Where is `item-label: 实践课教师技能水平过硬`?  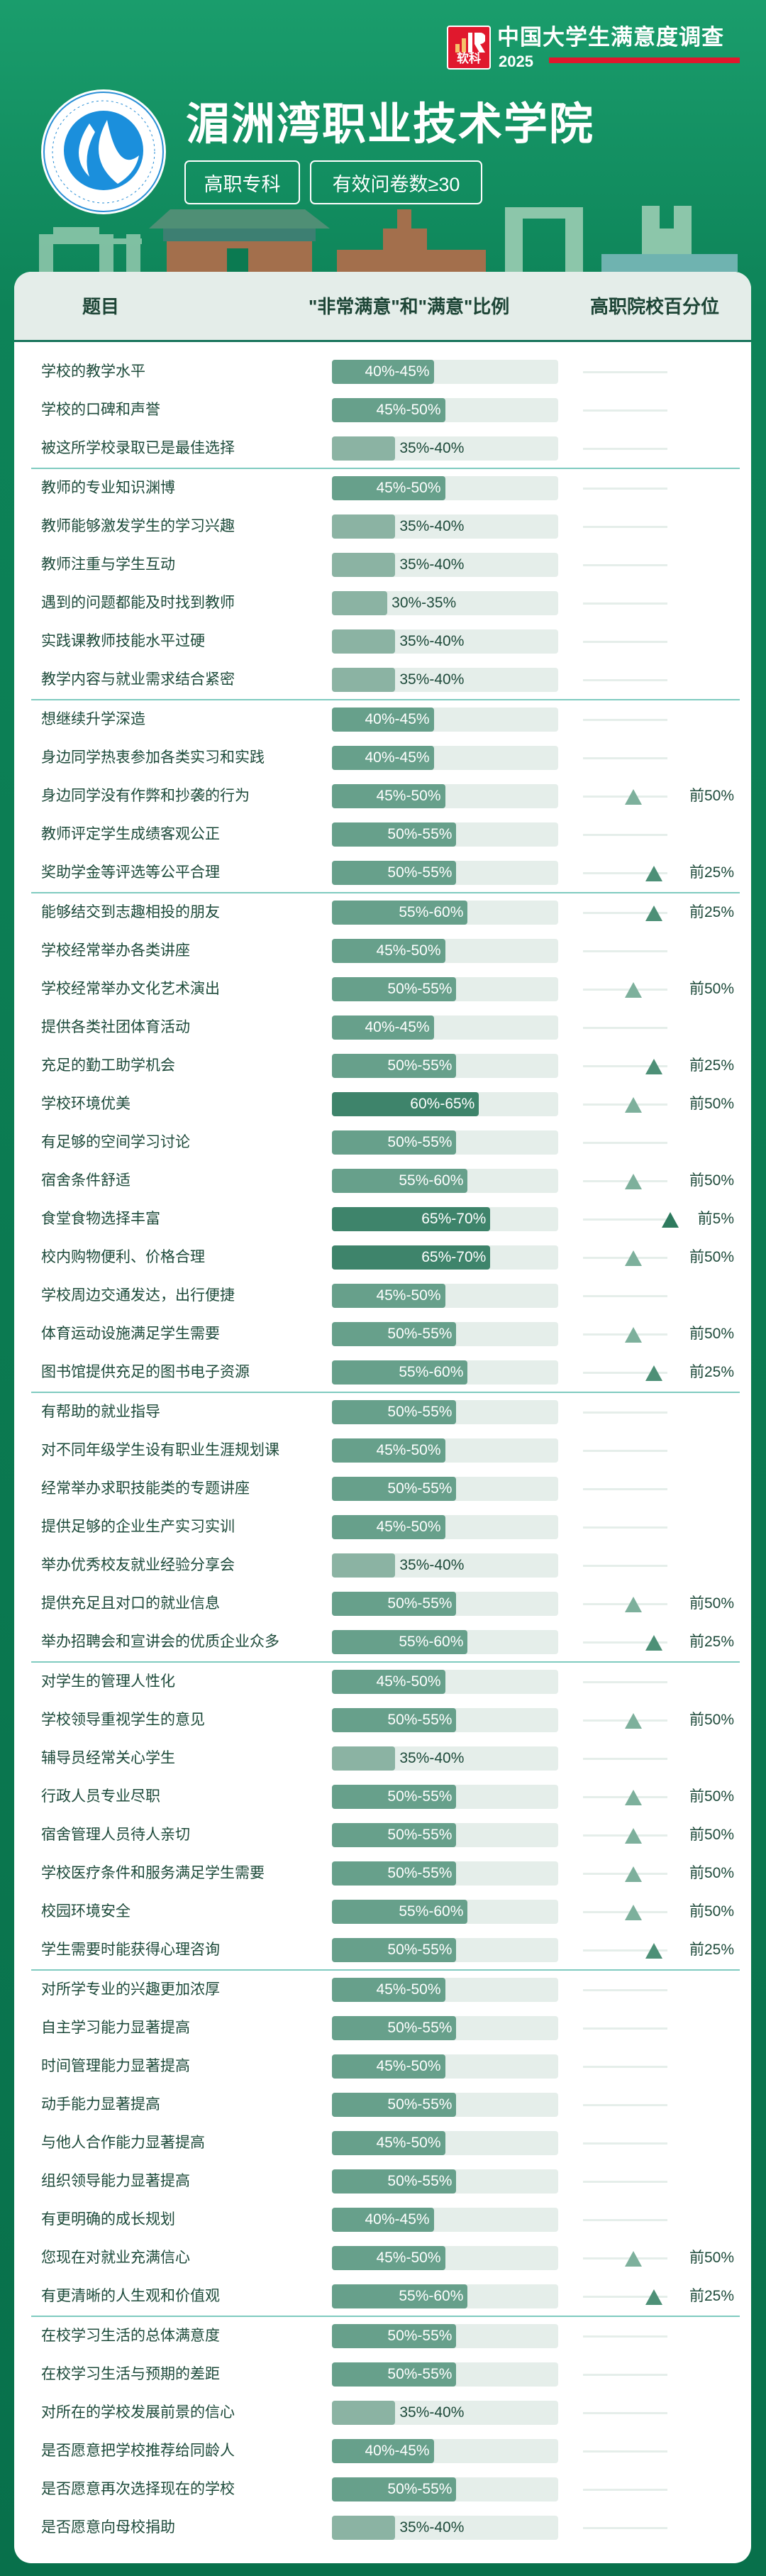
item-label: 实践课教师技能水平过硬 is located at coordinates (123, 641).